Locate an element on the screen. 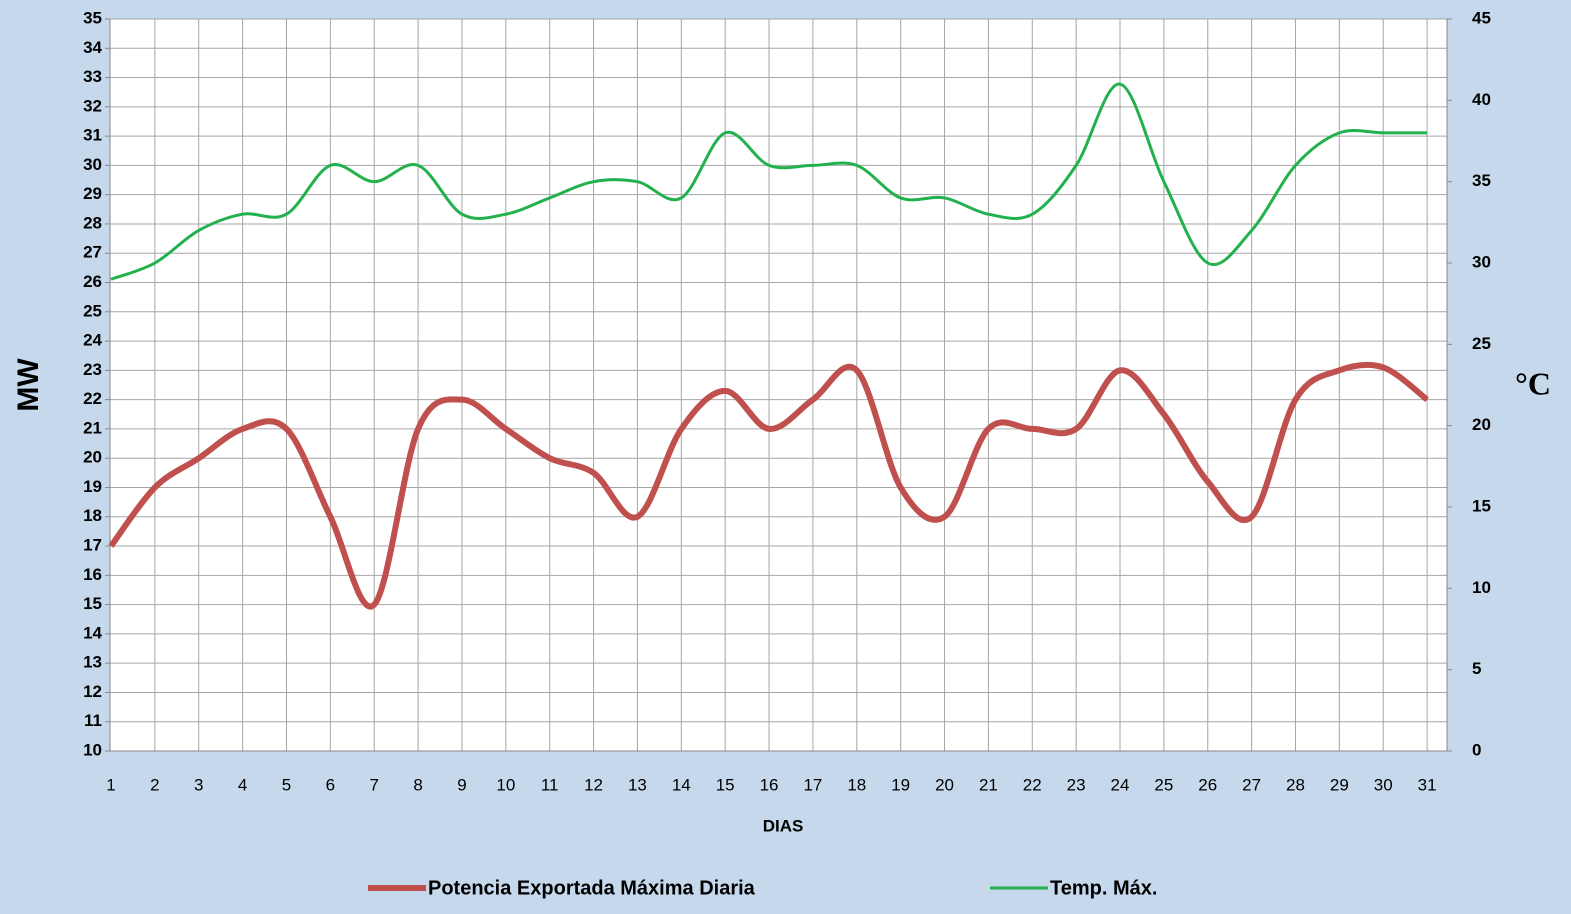  y-tick-label: 10 is located at coordinates (92, 749).